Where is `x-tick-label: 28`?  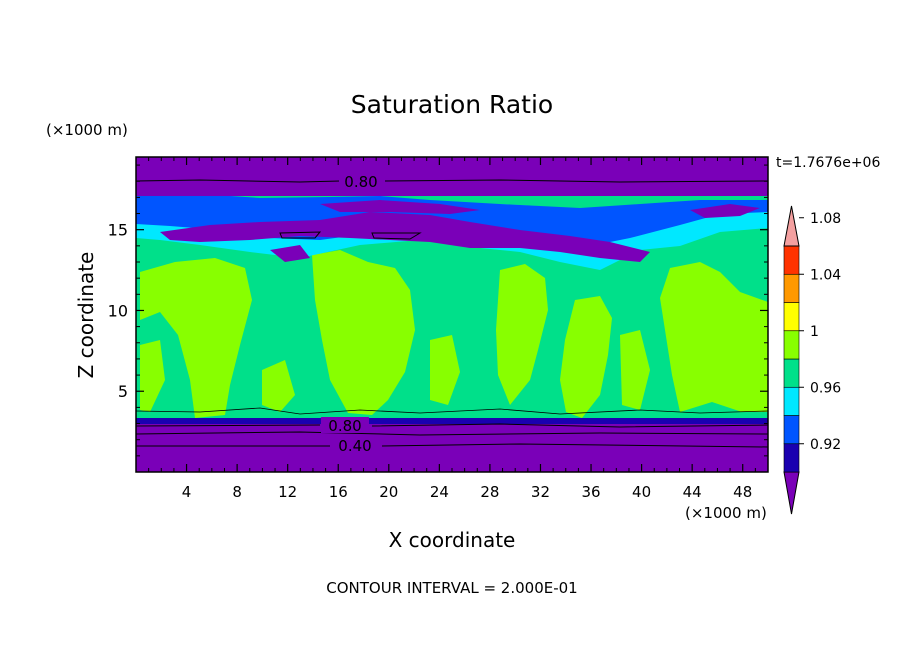 x-tick-label: 28 is located at coordinates (489, 492).